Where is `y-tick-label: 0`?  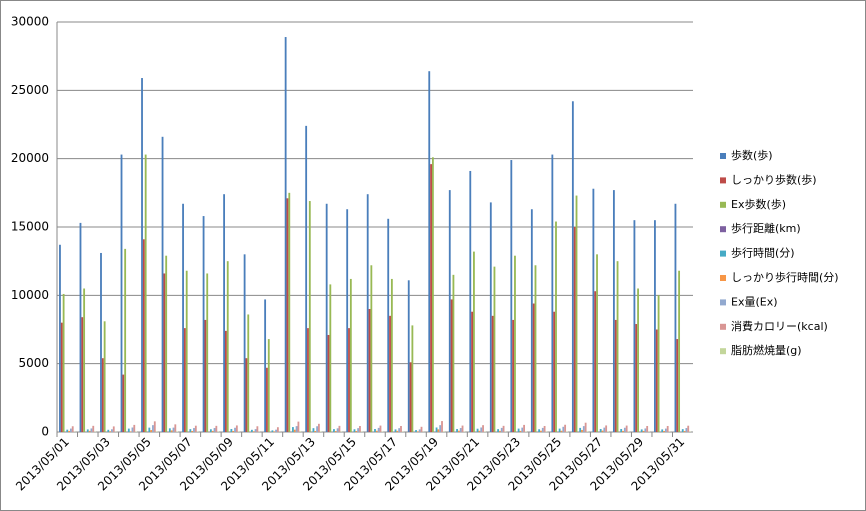
y-tick-label: 0 is located at coordinates (45, 432).